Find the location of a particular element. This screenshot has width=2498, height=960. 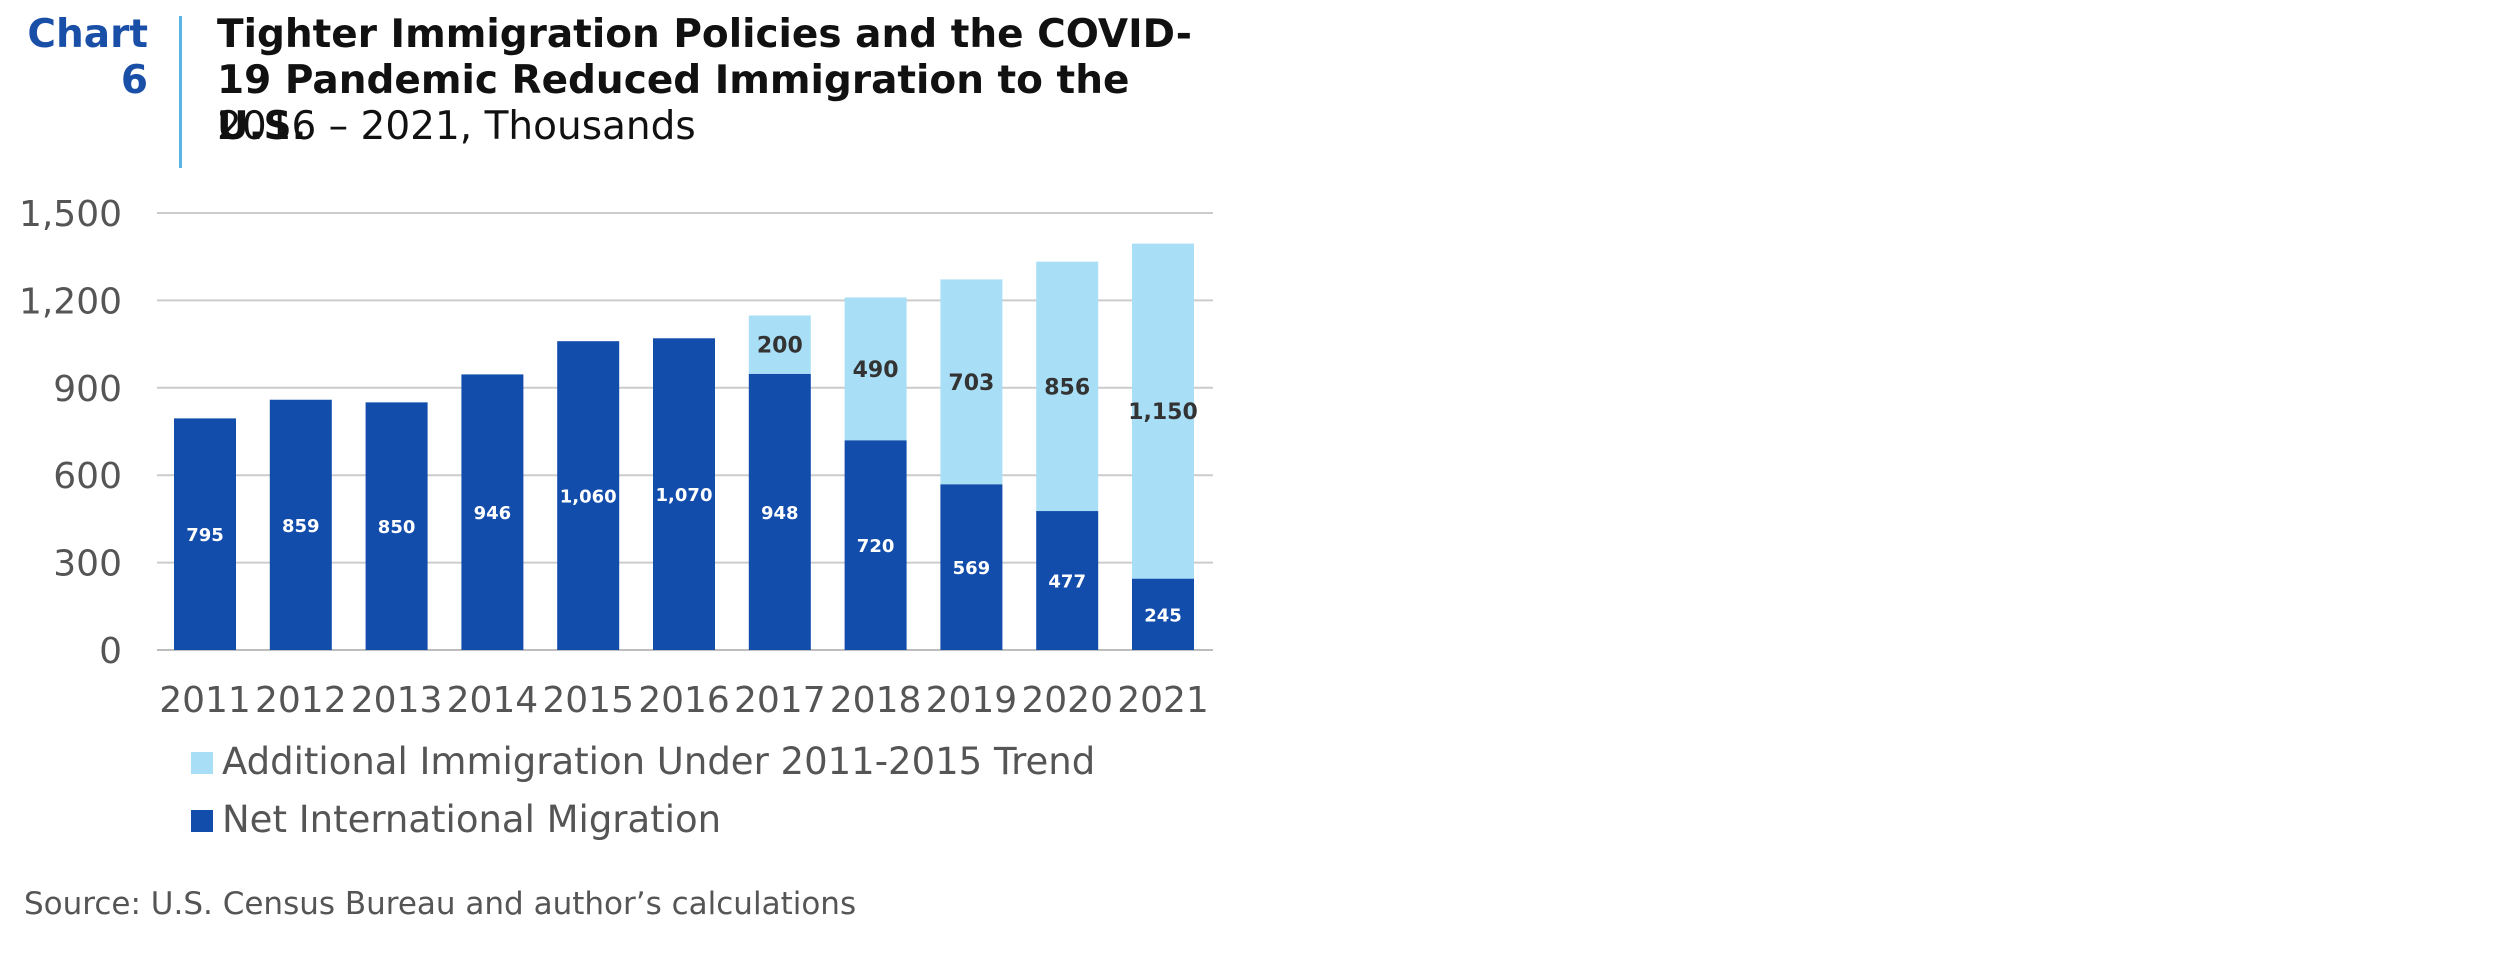

data-label-net-migration-2012: 859 is located at coordinates (301, 526).